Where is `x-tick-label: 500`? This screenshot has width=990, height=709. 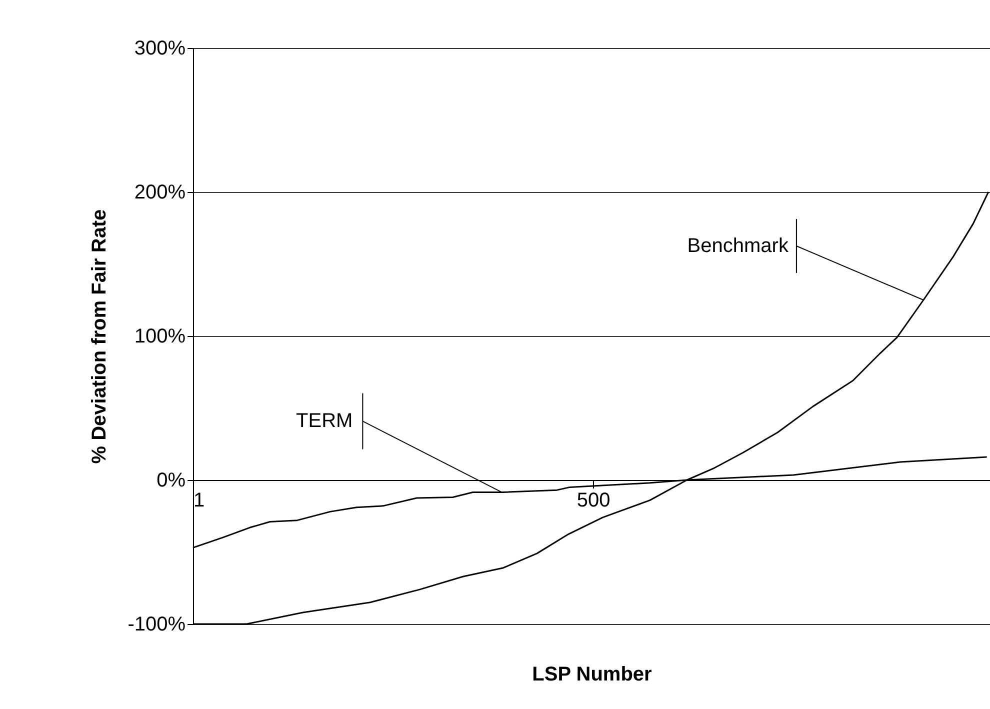
x-tick-label: 500 is located at coordinates (593, 501).